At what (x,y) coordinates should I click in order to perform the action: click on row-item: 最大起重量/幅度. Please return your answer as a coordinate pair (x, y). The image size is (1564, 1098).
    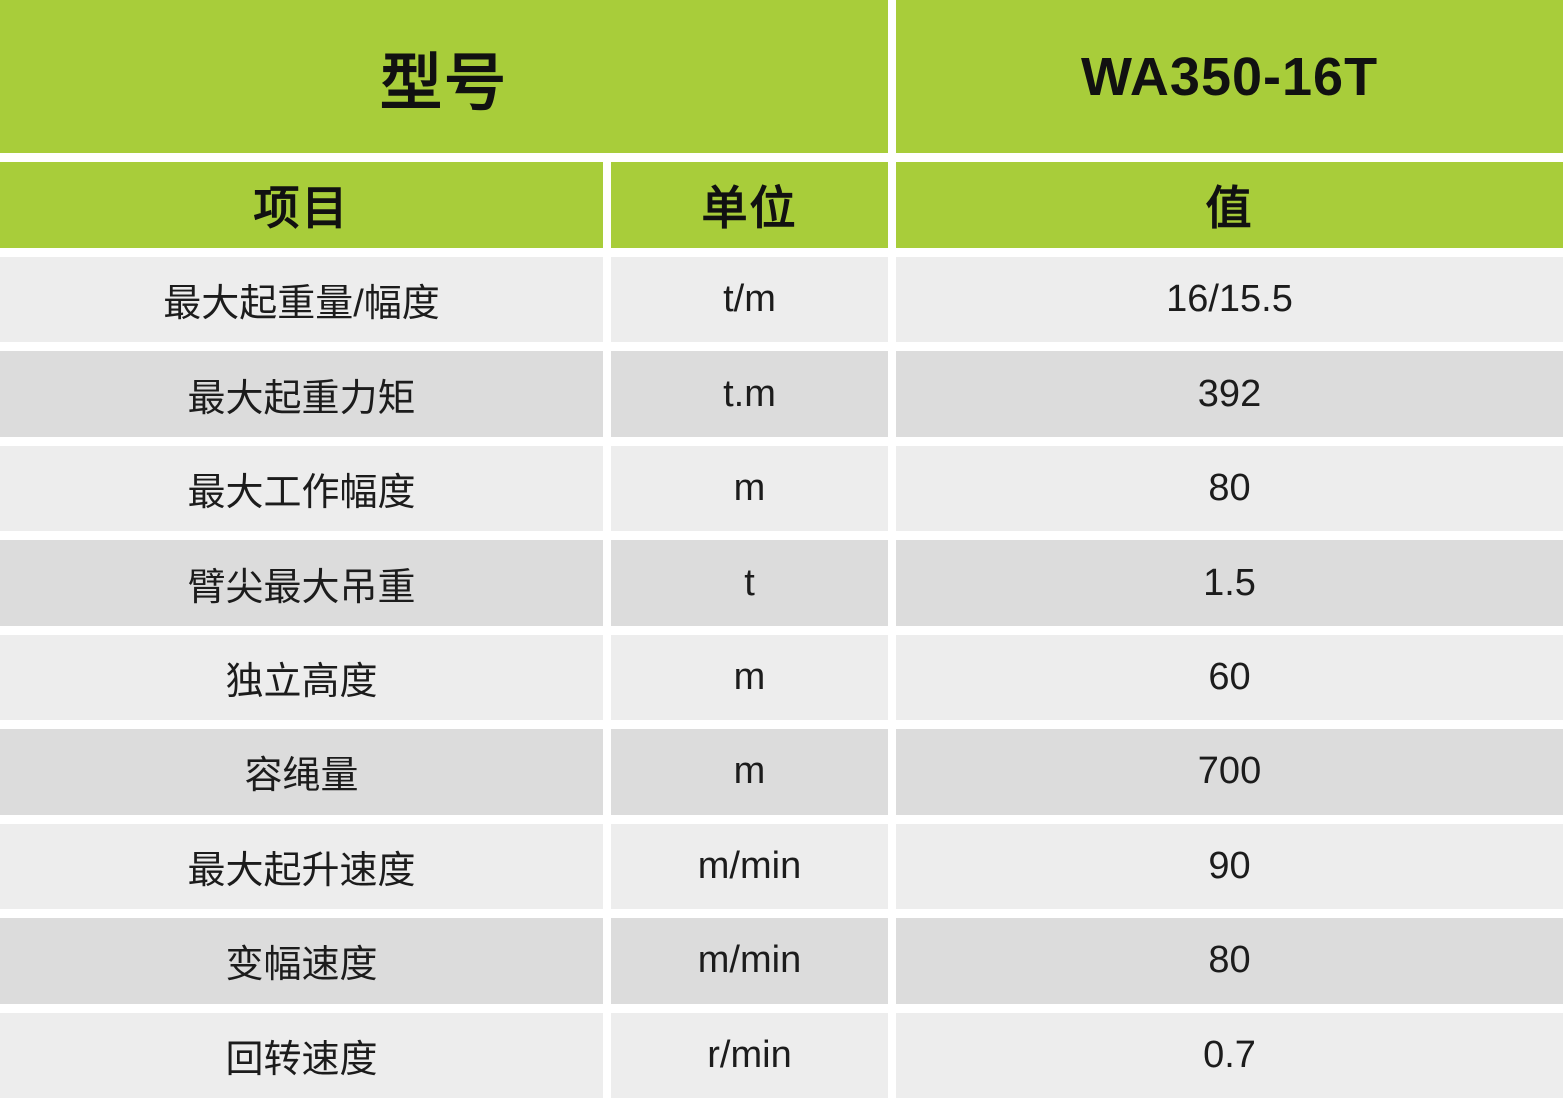
    Looking at the image, I should click on (301, 300).